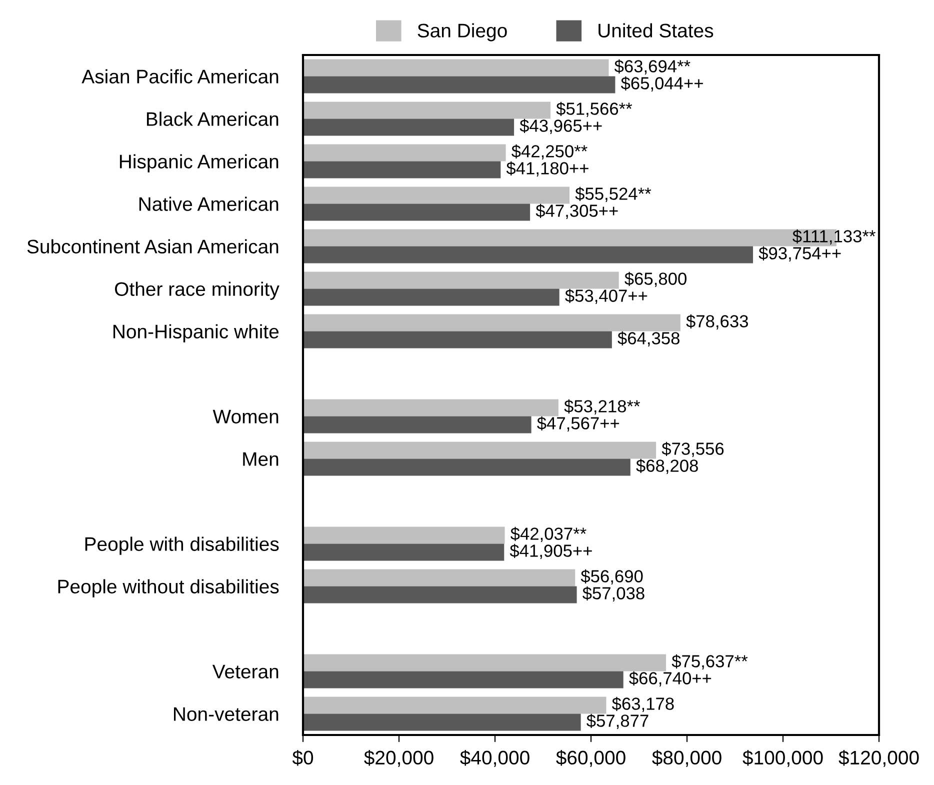  I want to click on x-tick-label: $0, so click(303, 758).